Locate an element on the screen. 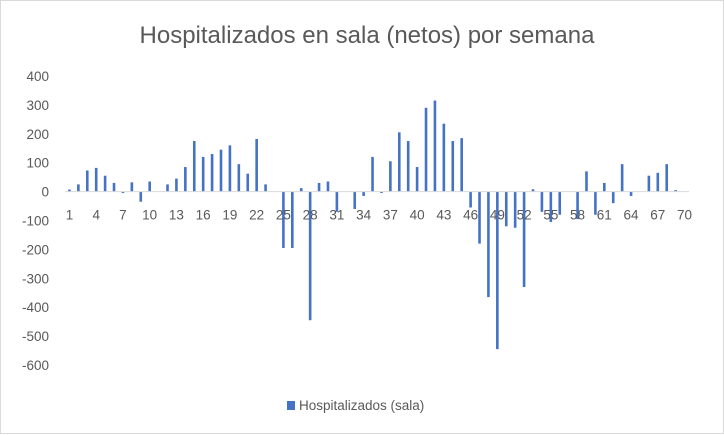 The image size is (724, 435). y-tick-label: -300 is located at coordinates (35, 278).